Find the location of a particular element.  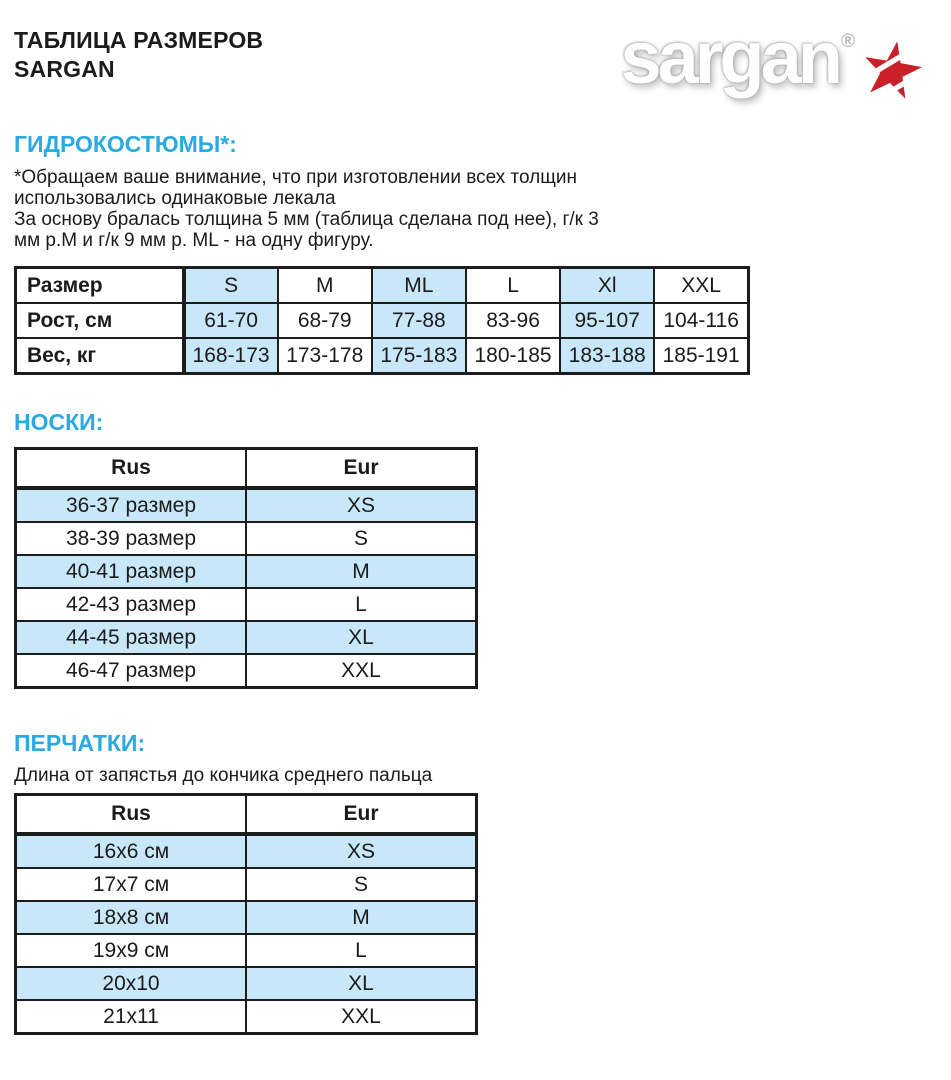

table-row: 16x6 см XS is located at coordinates (246, 851).